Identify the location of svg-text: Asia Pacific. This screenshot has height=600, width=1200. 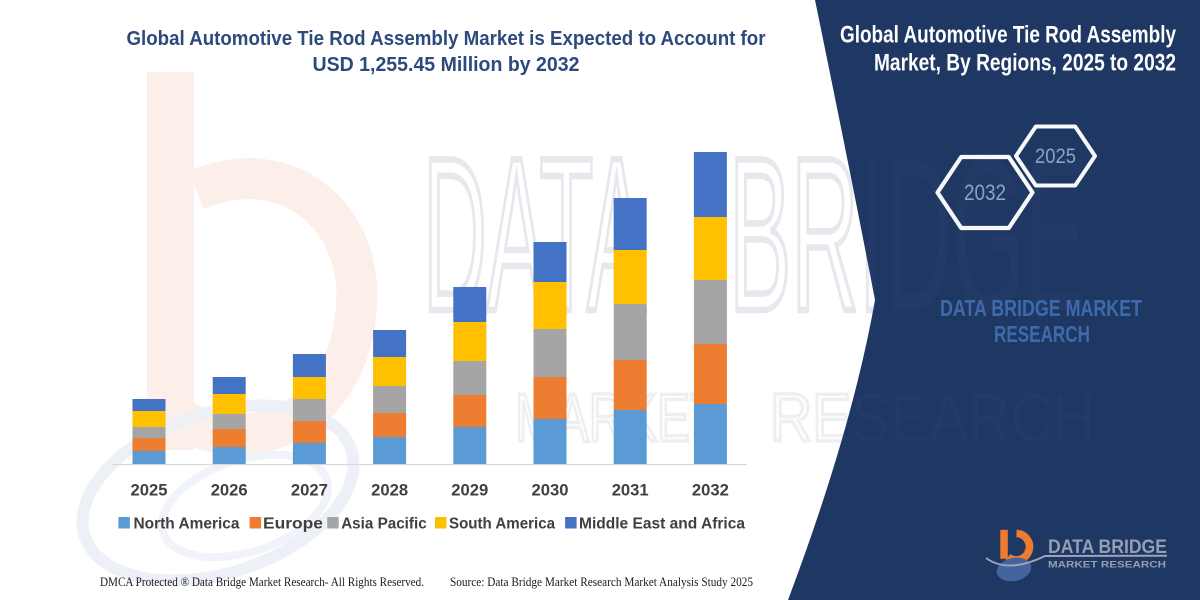
(384, 524).